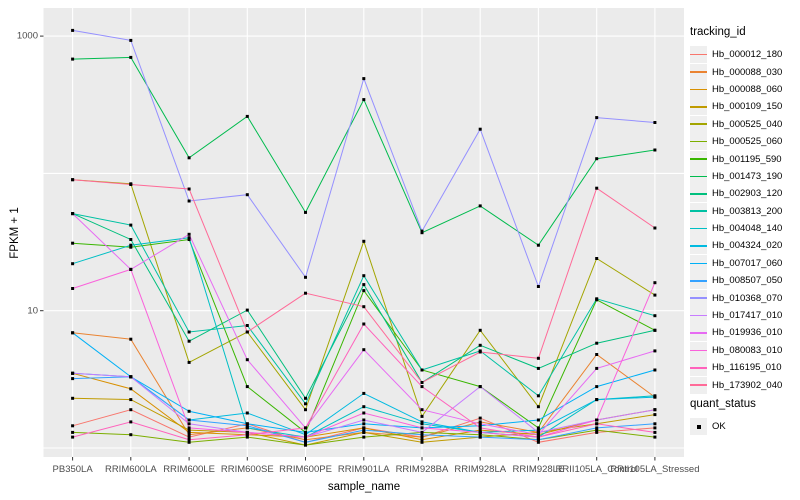 This screenshot has width=800, height=500. What do you see at coordinates (744, 417) in the screenshot?
I see `quant-status-legend: quant_status OK` at bounding box center [744, 417].